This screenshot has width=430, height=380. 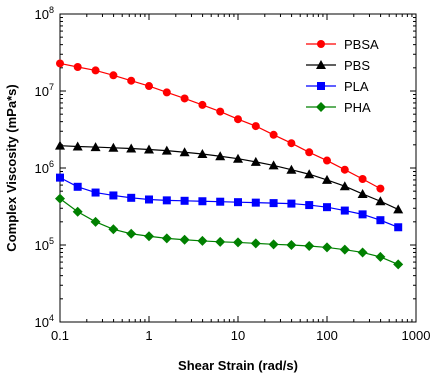 I want to click on x-tick-label: 1, so click(x=148, y=335).